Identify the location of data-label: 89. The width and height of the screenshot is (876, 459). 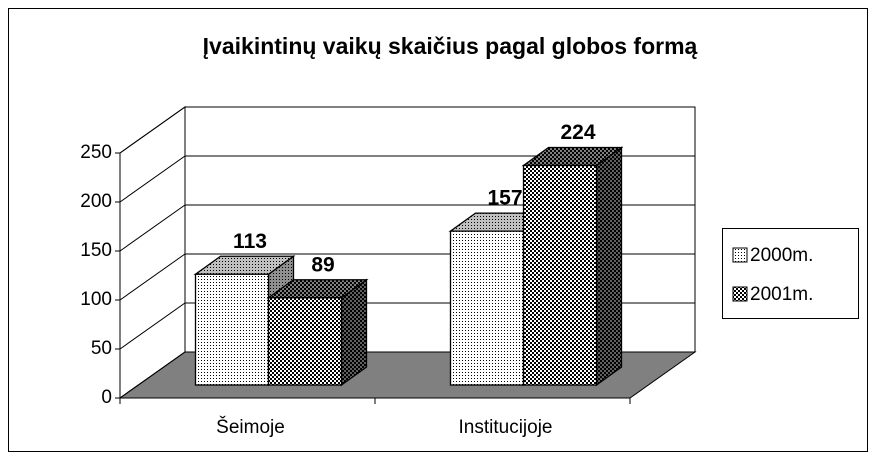
(322, 264).